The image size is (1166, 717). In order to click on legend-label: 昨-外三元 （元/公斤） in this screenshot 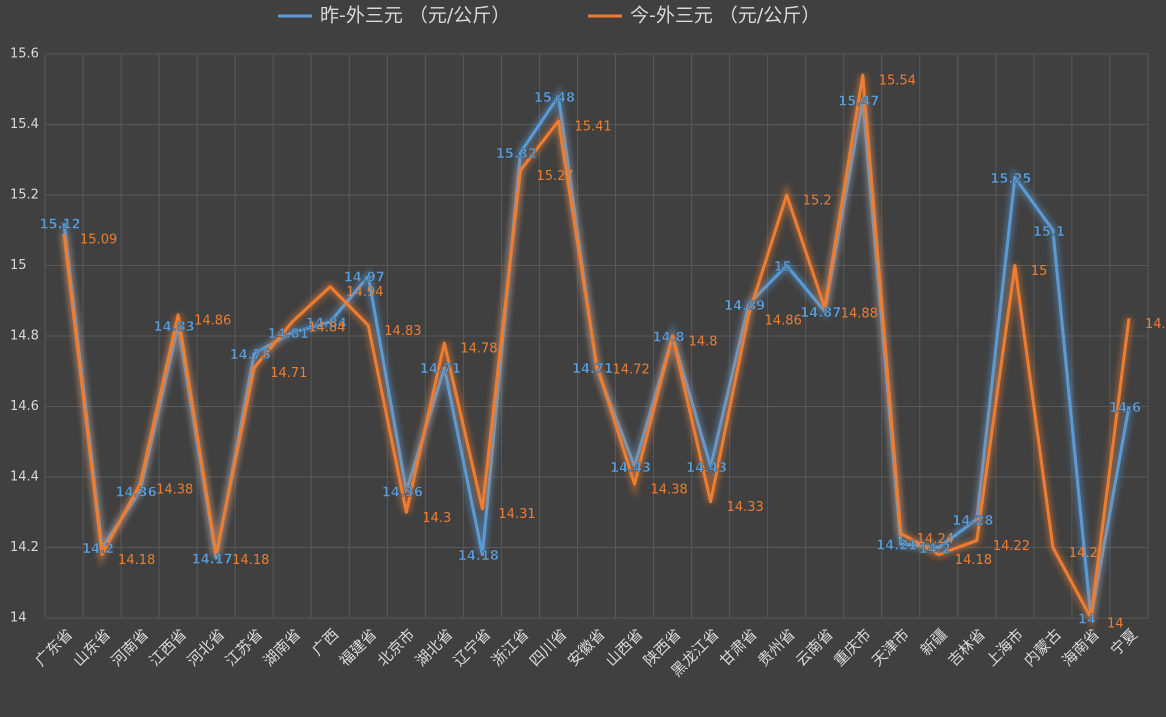, I will do `click(415, 16)`.